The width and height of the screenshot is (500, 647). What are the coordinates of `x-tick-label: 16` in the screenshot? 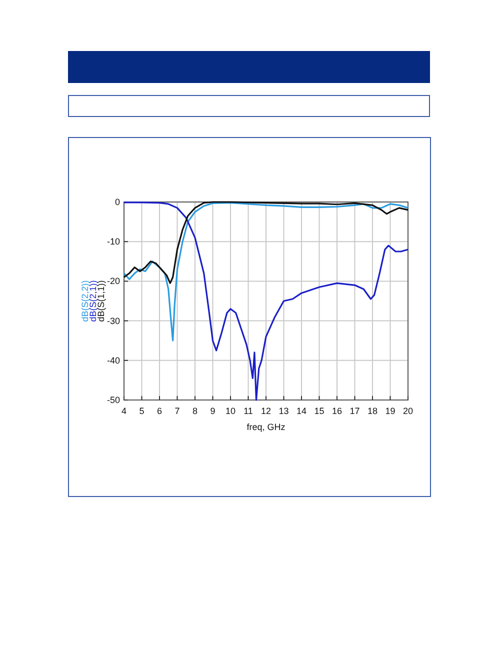 It's located at (337, 411).